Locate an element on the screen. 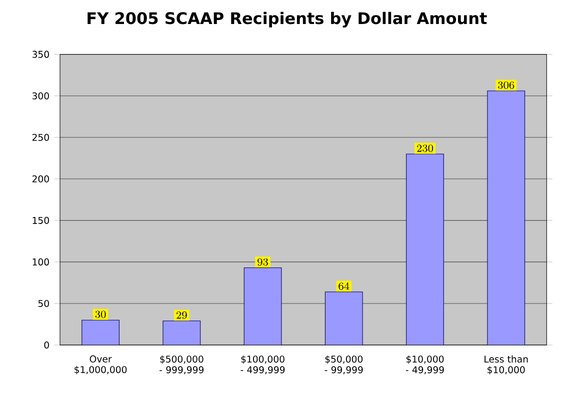  x-tick-label: Less than $10,000 is located at coordinates (506, 365).